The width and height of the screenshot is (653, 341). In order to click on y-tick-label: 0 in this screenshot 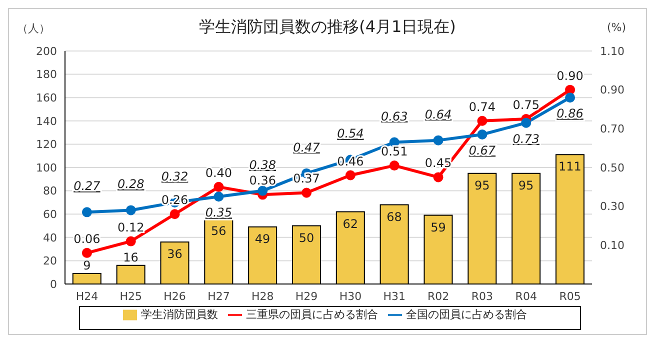, I will do `click(53, 284)`.